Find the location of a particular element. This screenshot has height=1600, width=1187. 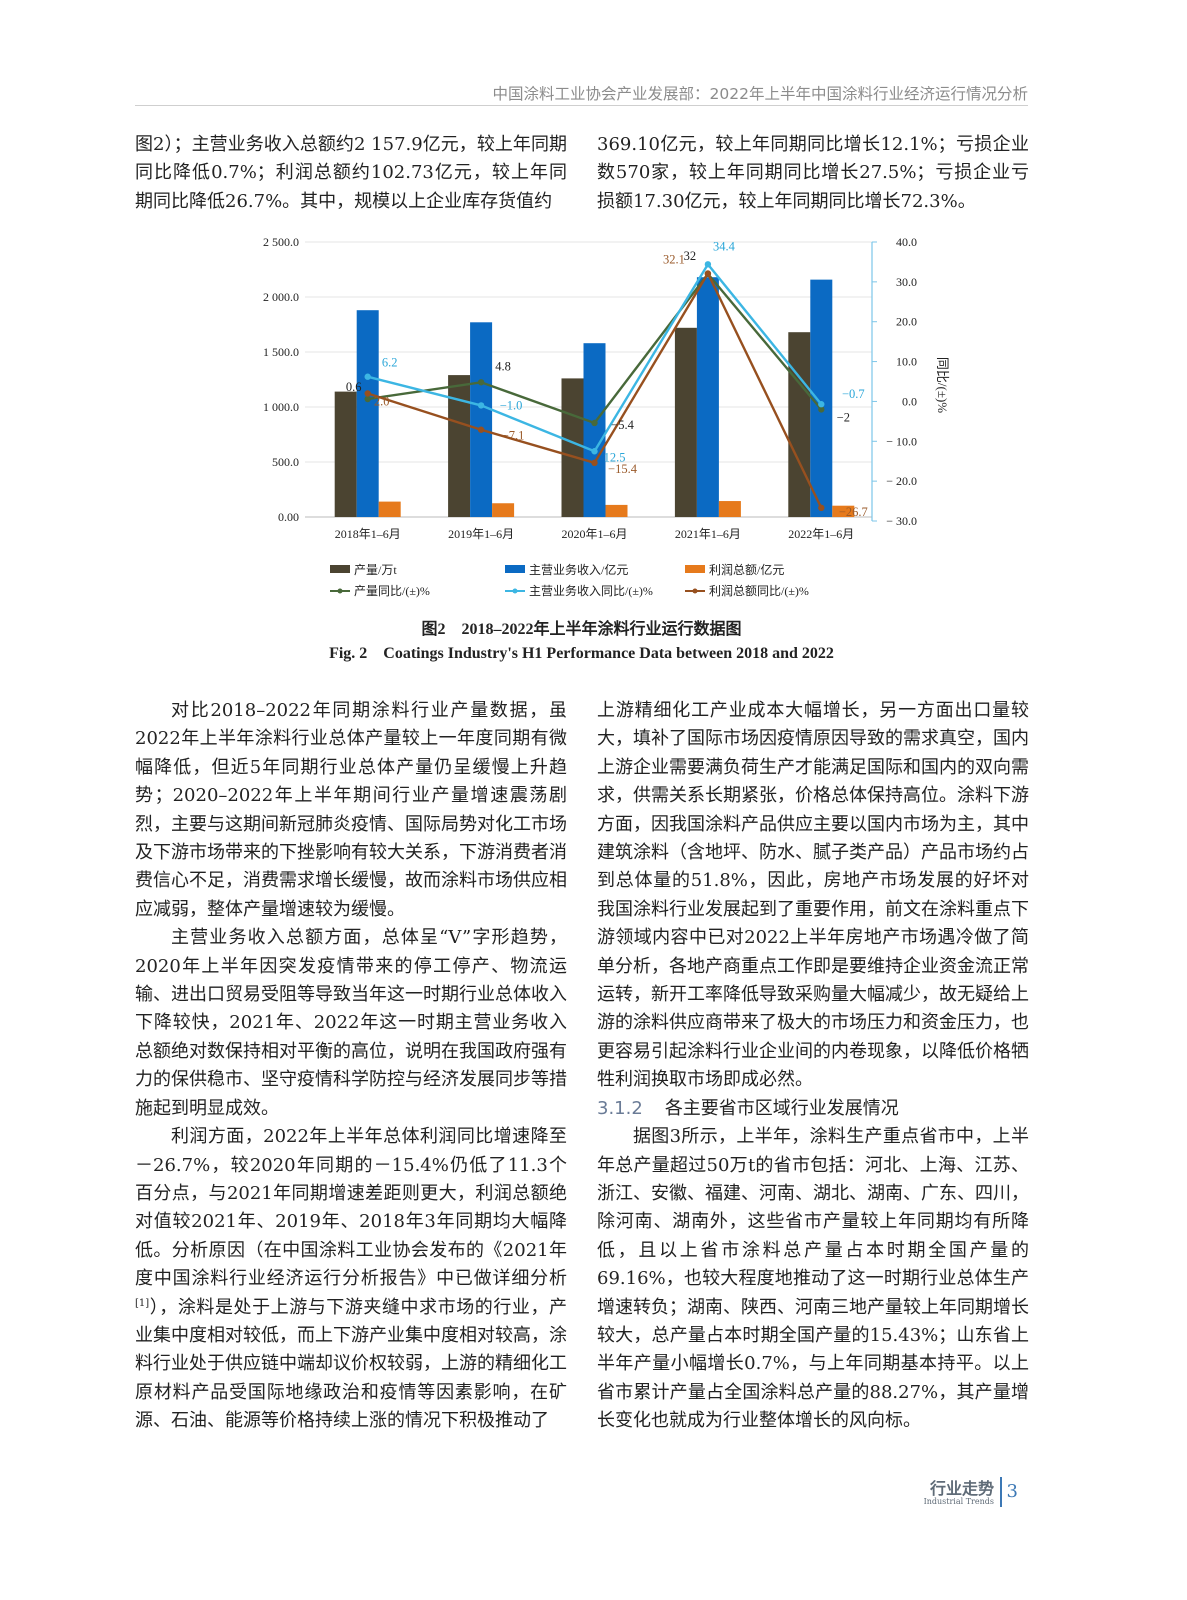

right-axis-tick: 30.0 is located at coordinates (906, 282).